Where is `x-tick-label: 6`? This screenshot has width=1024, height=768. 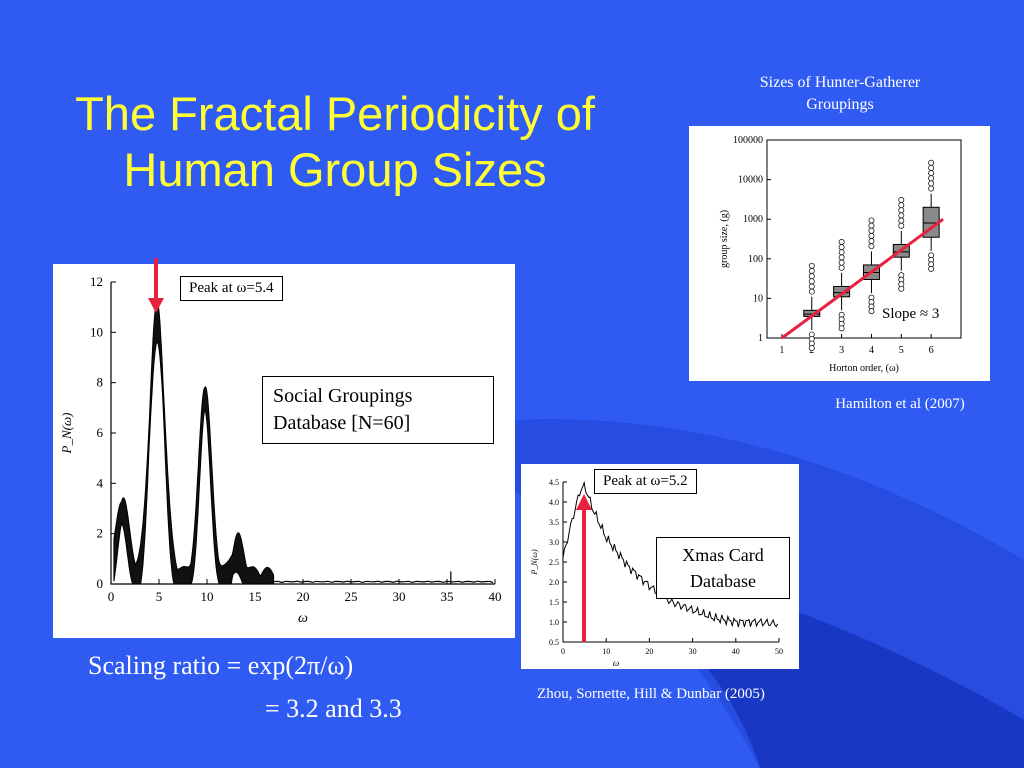
x-tick-label: 6 is located at coordinates (931, 350).